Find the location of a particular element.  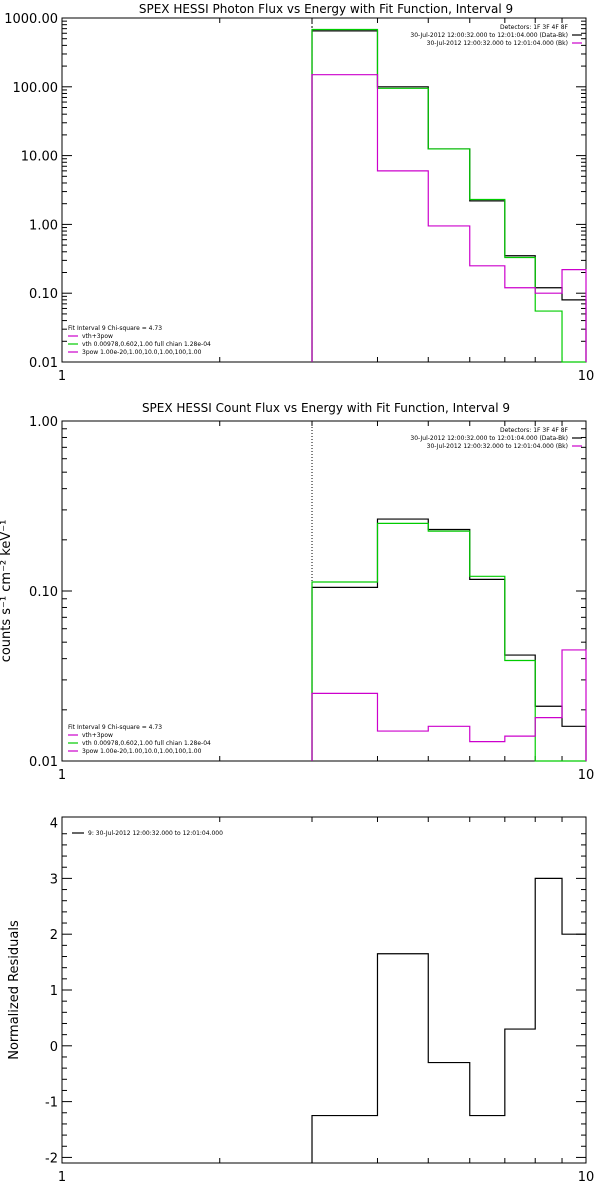

y-tick-label: -2 is located at coordinates (51, 1158).